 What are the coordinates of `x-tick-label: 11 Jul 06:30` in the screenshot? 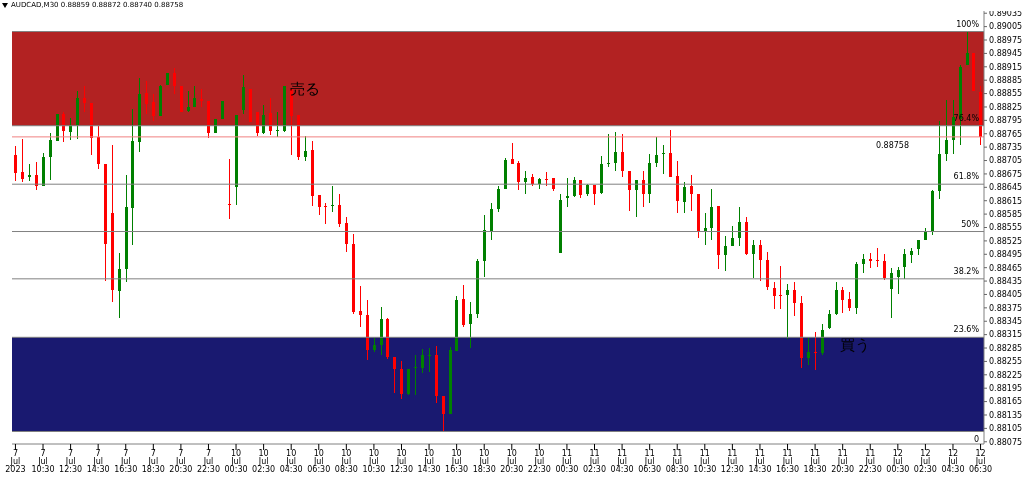 It's located at (650, 461).